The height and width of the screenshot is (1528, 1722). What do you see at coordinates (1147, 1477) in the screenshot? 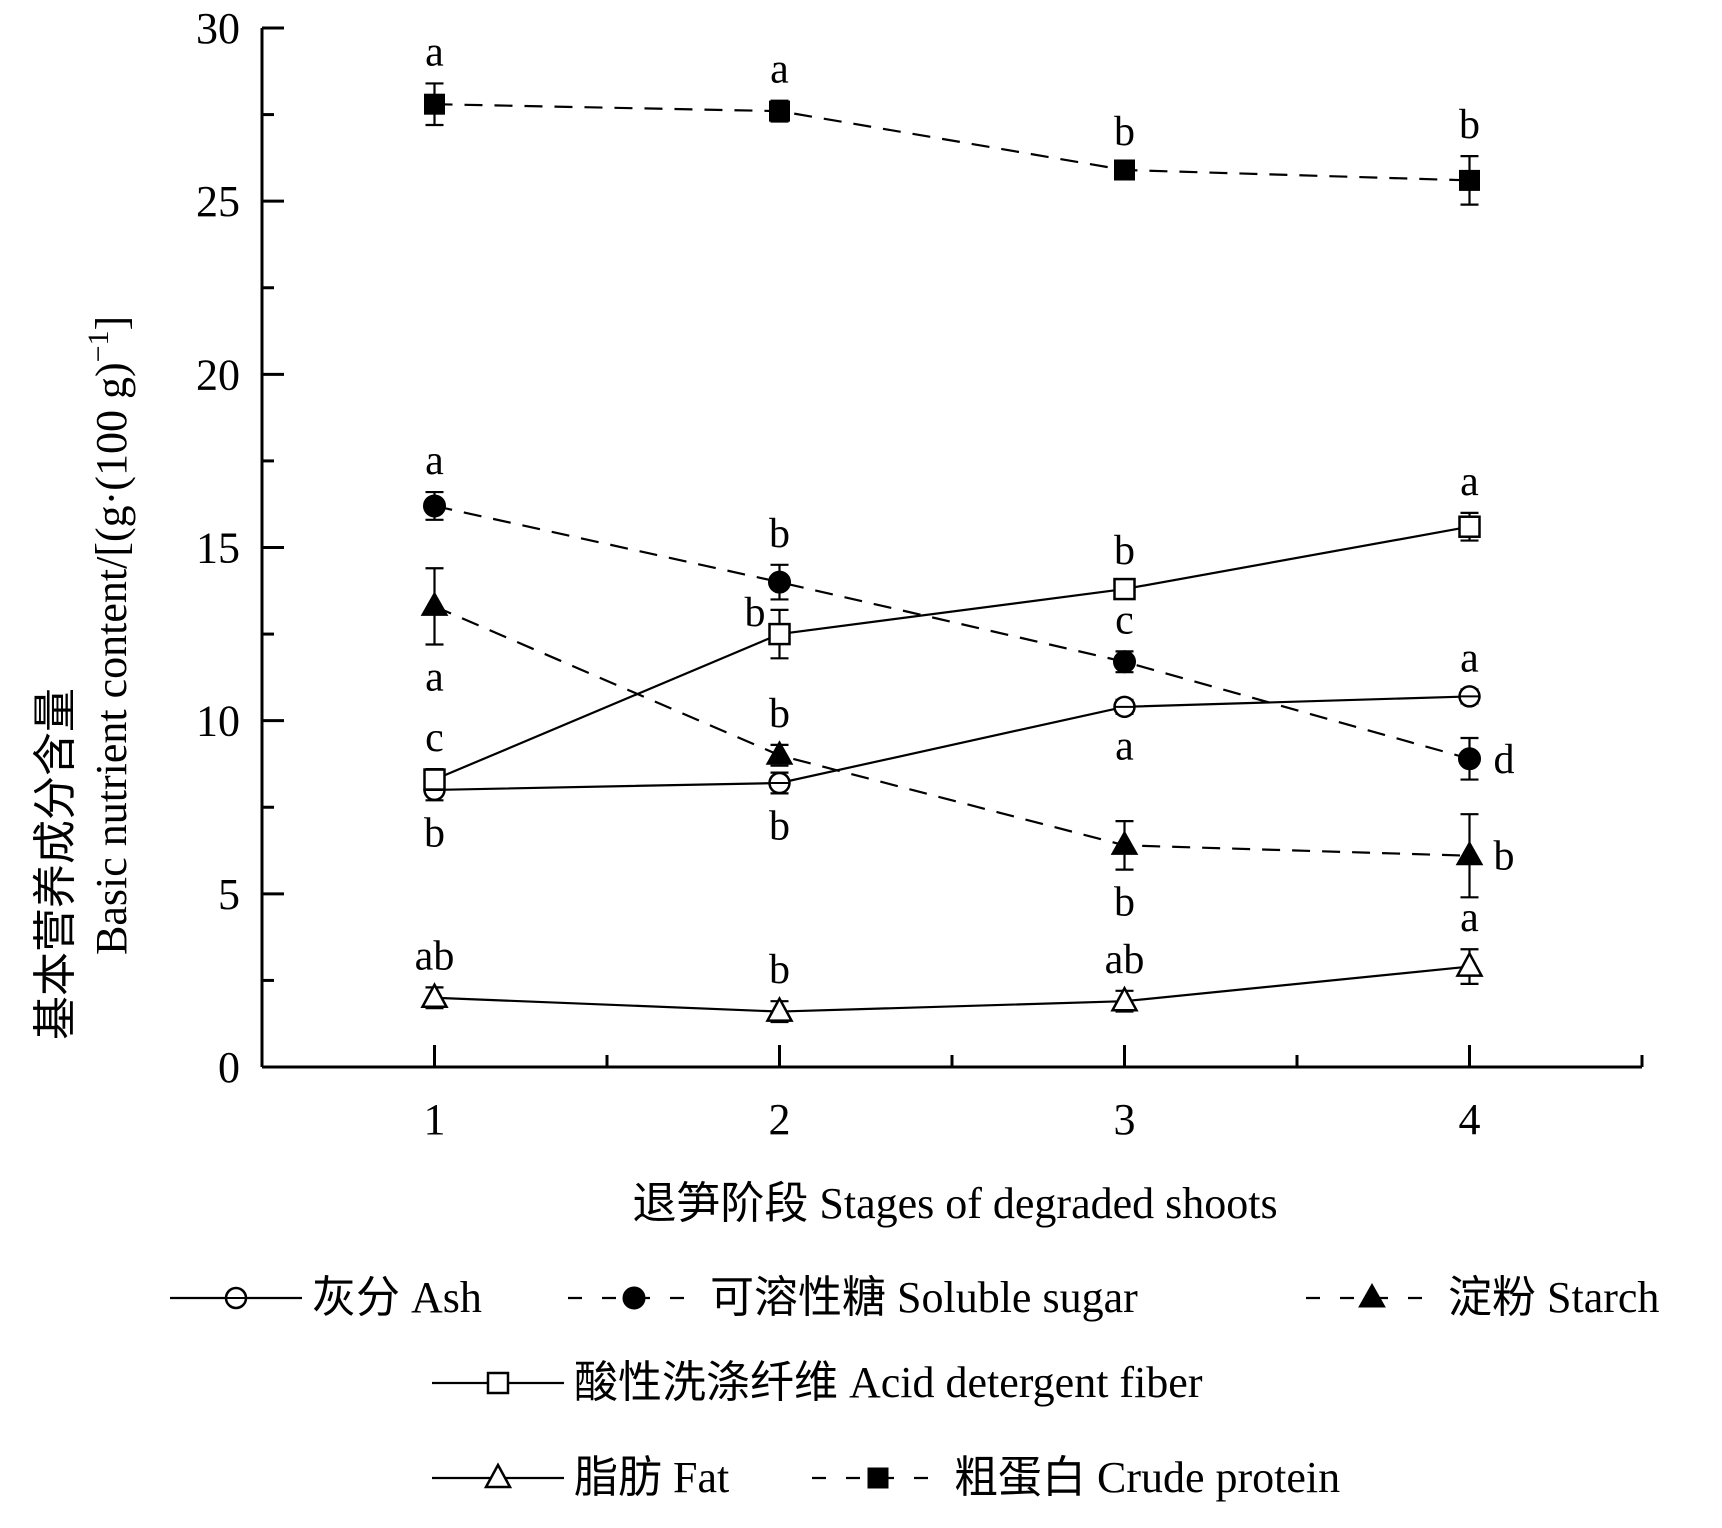
I see `legend-label: 粗蛋白 Crude protein` at bounding box center [1147, 1477].